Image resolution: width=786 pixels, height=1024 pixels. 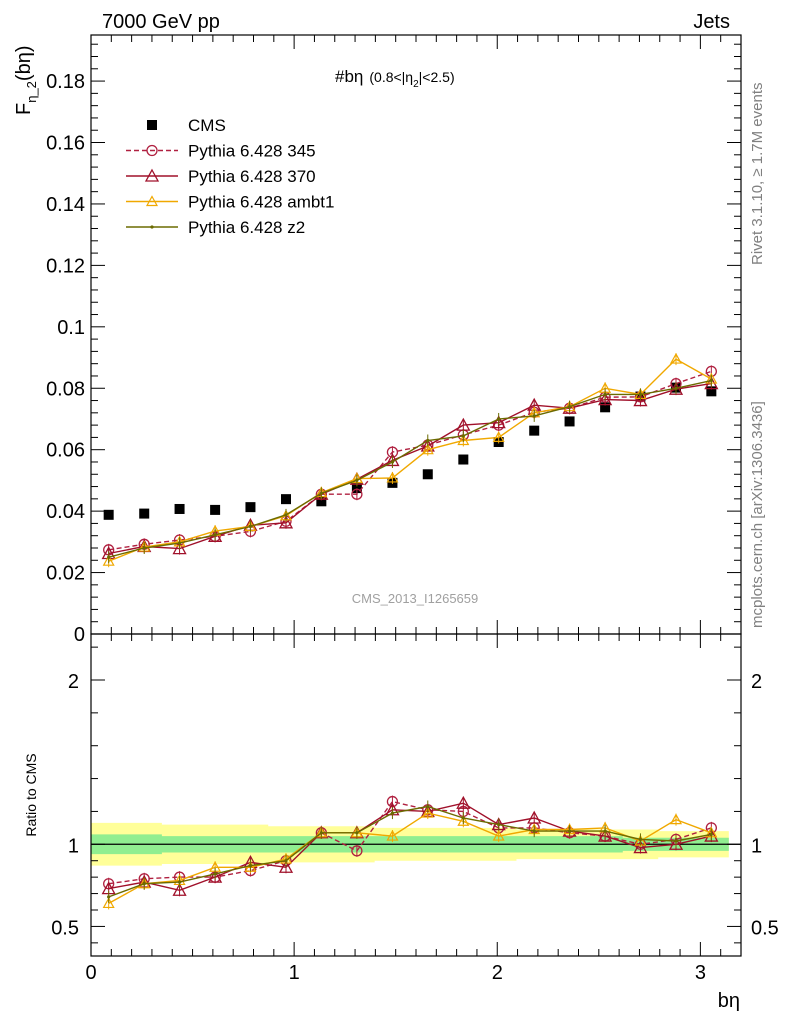 What do you see at coordinates (65, 574) in the screenshot?
I see `y-tick-label: 0.02` at bounding box center [65, 574].